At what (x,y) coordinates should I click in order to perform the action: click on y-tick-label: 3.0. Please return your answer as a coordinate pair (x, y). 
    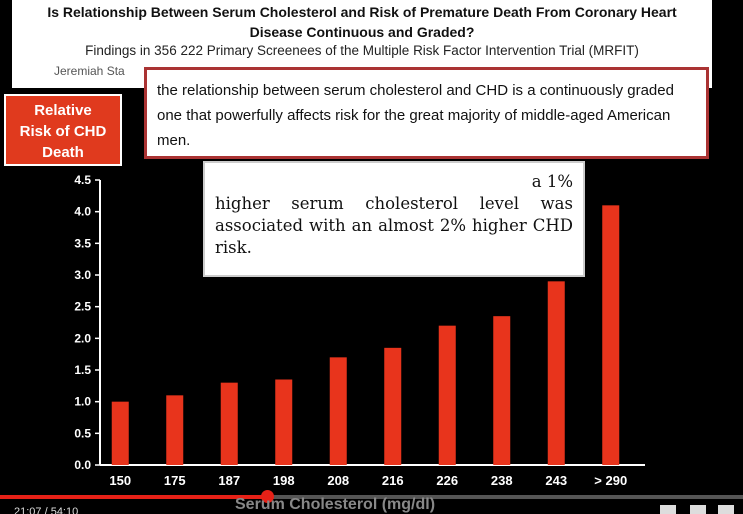
    Looking at the image, I should click on (82, 275).